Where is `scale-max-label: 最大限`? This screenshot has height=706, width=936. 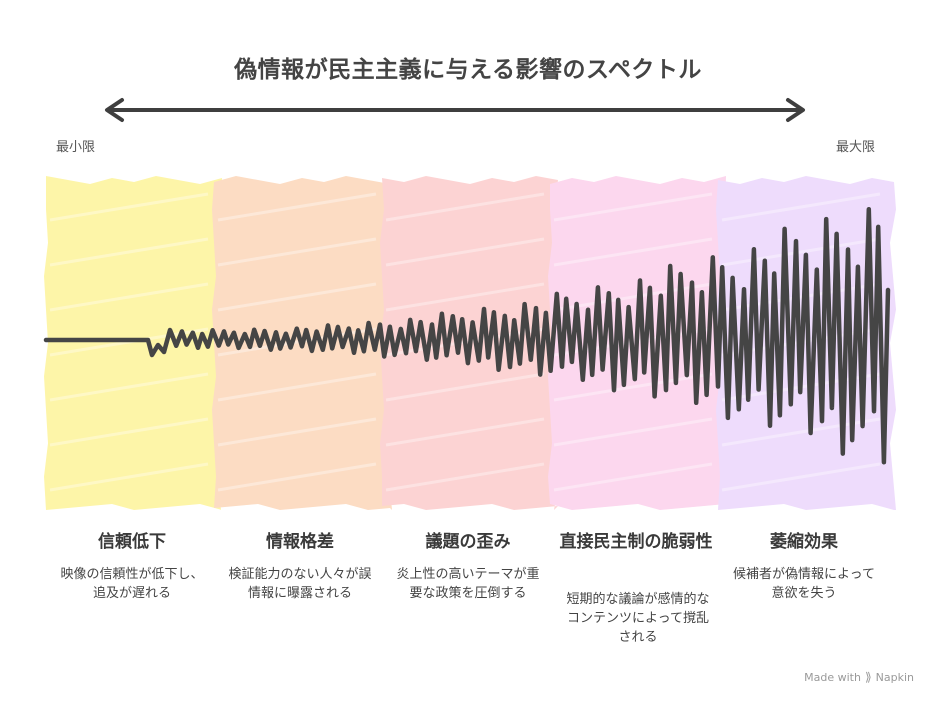 scale-max-label: 最大限 is located at coordinates (856, 147).